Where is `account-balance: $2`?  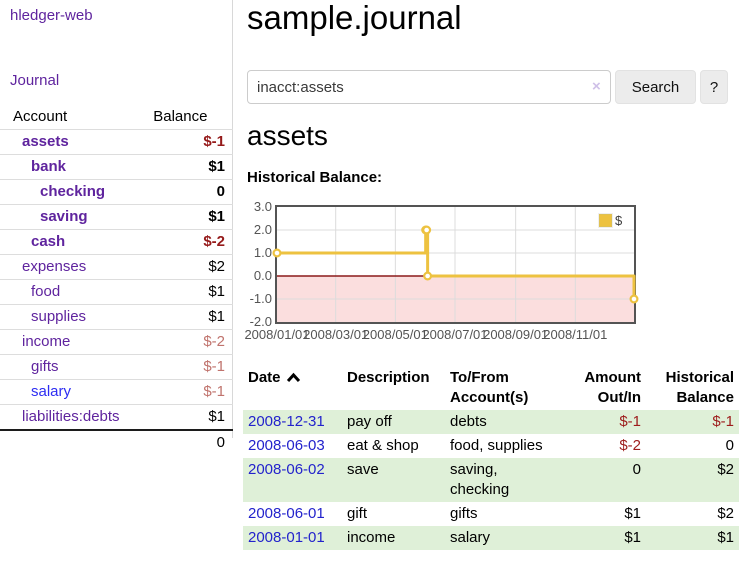
account-balance: $2 is located at coordinates (193, 267).